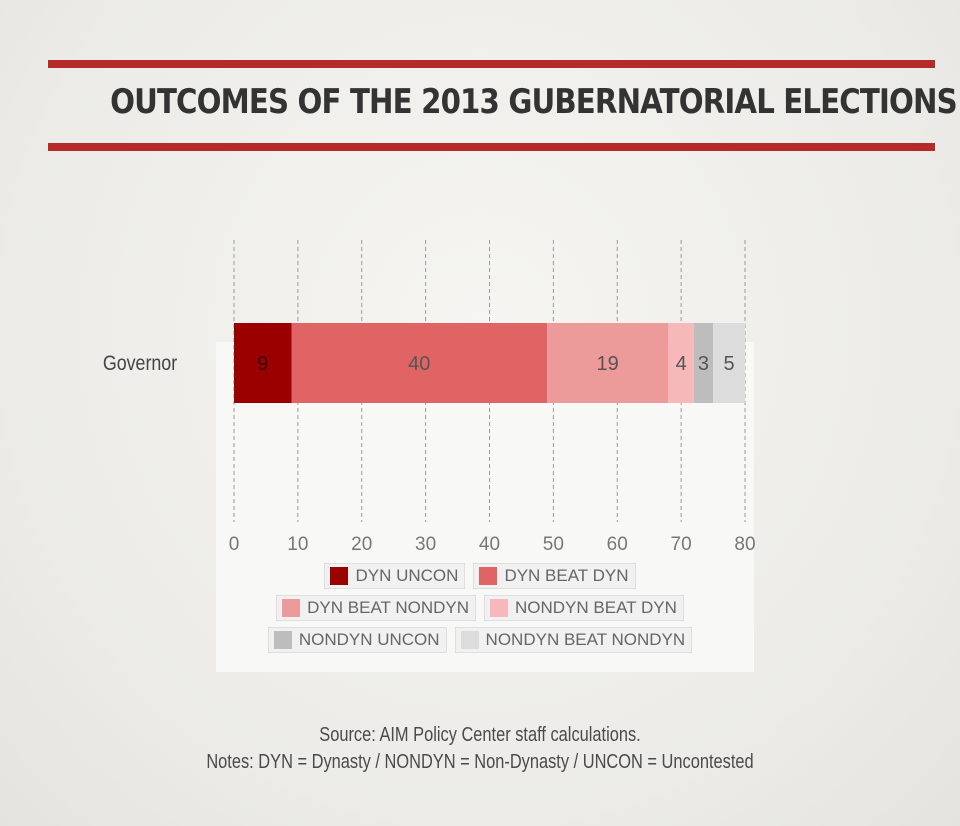 This screenshot has width=960, height=826. Describe the element at coordinates (480, 608) in the screenshot. I see `legend-row: DYN BEAT NONDYN NONDYN BEAT DYN` at that location.